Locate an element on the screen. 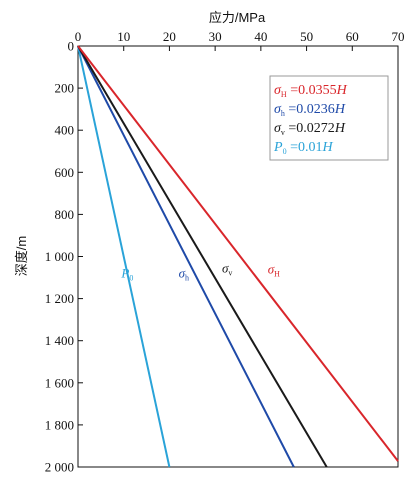 Image resolution: width=413 pixels, height=480 pixels. y-tick-label: 800 is located at coordinates (65, 214).